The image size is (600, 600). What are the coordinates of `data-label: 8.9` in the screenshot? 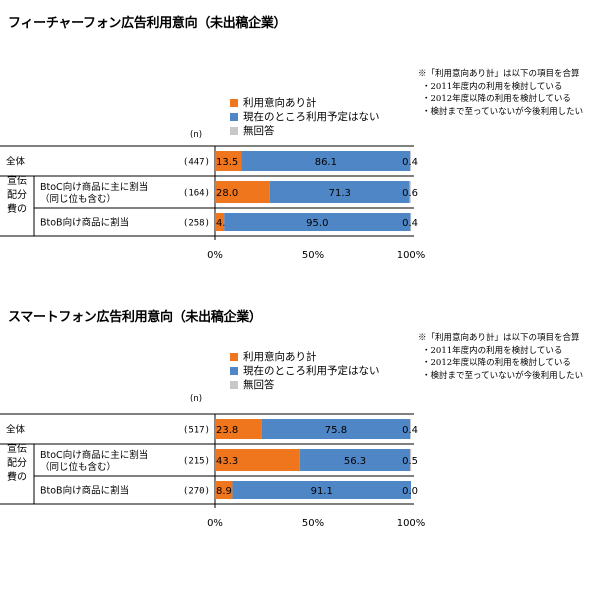 It's located at (224, 491).